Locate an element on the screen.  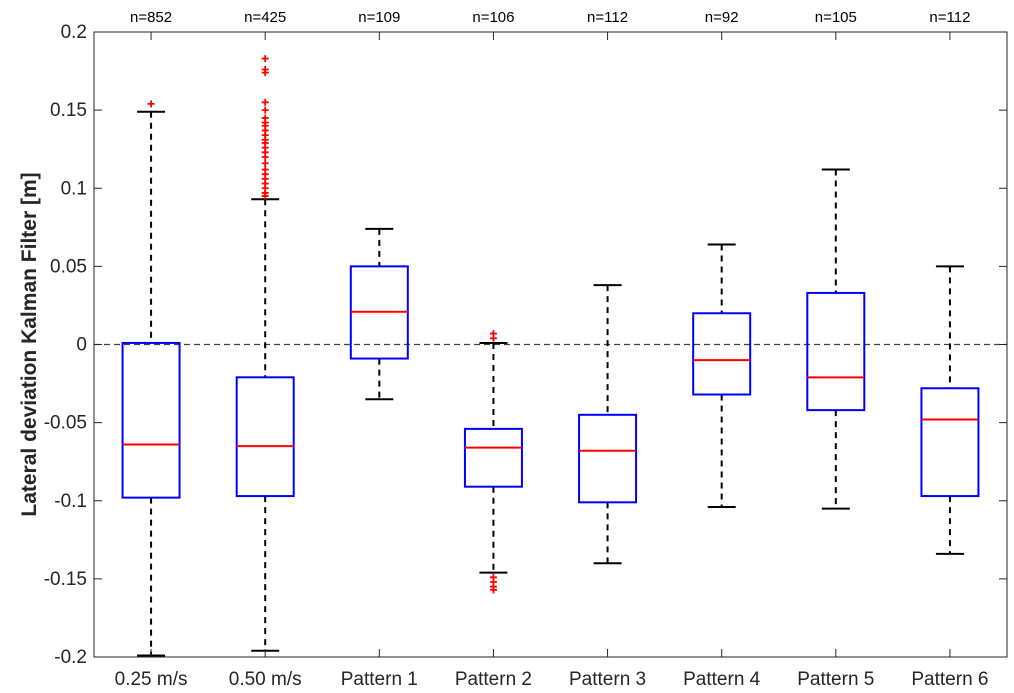
x-tick-label: Pattern 4 is located at coordinates (722, 679).